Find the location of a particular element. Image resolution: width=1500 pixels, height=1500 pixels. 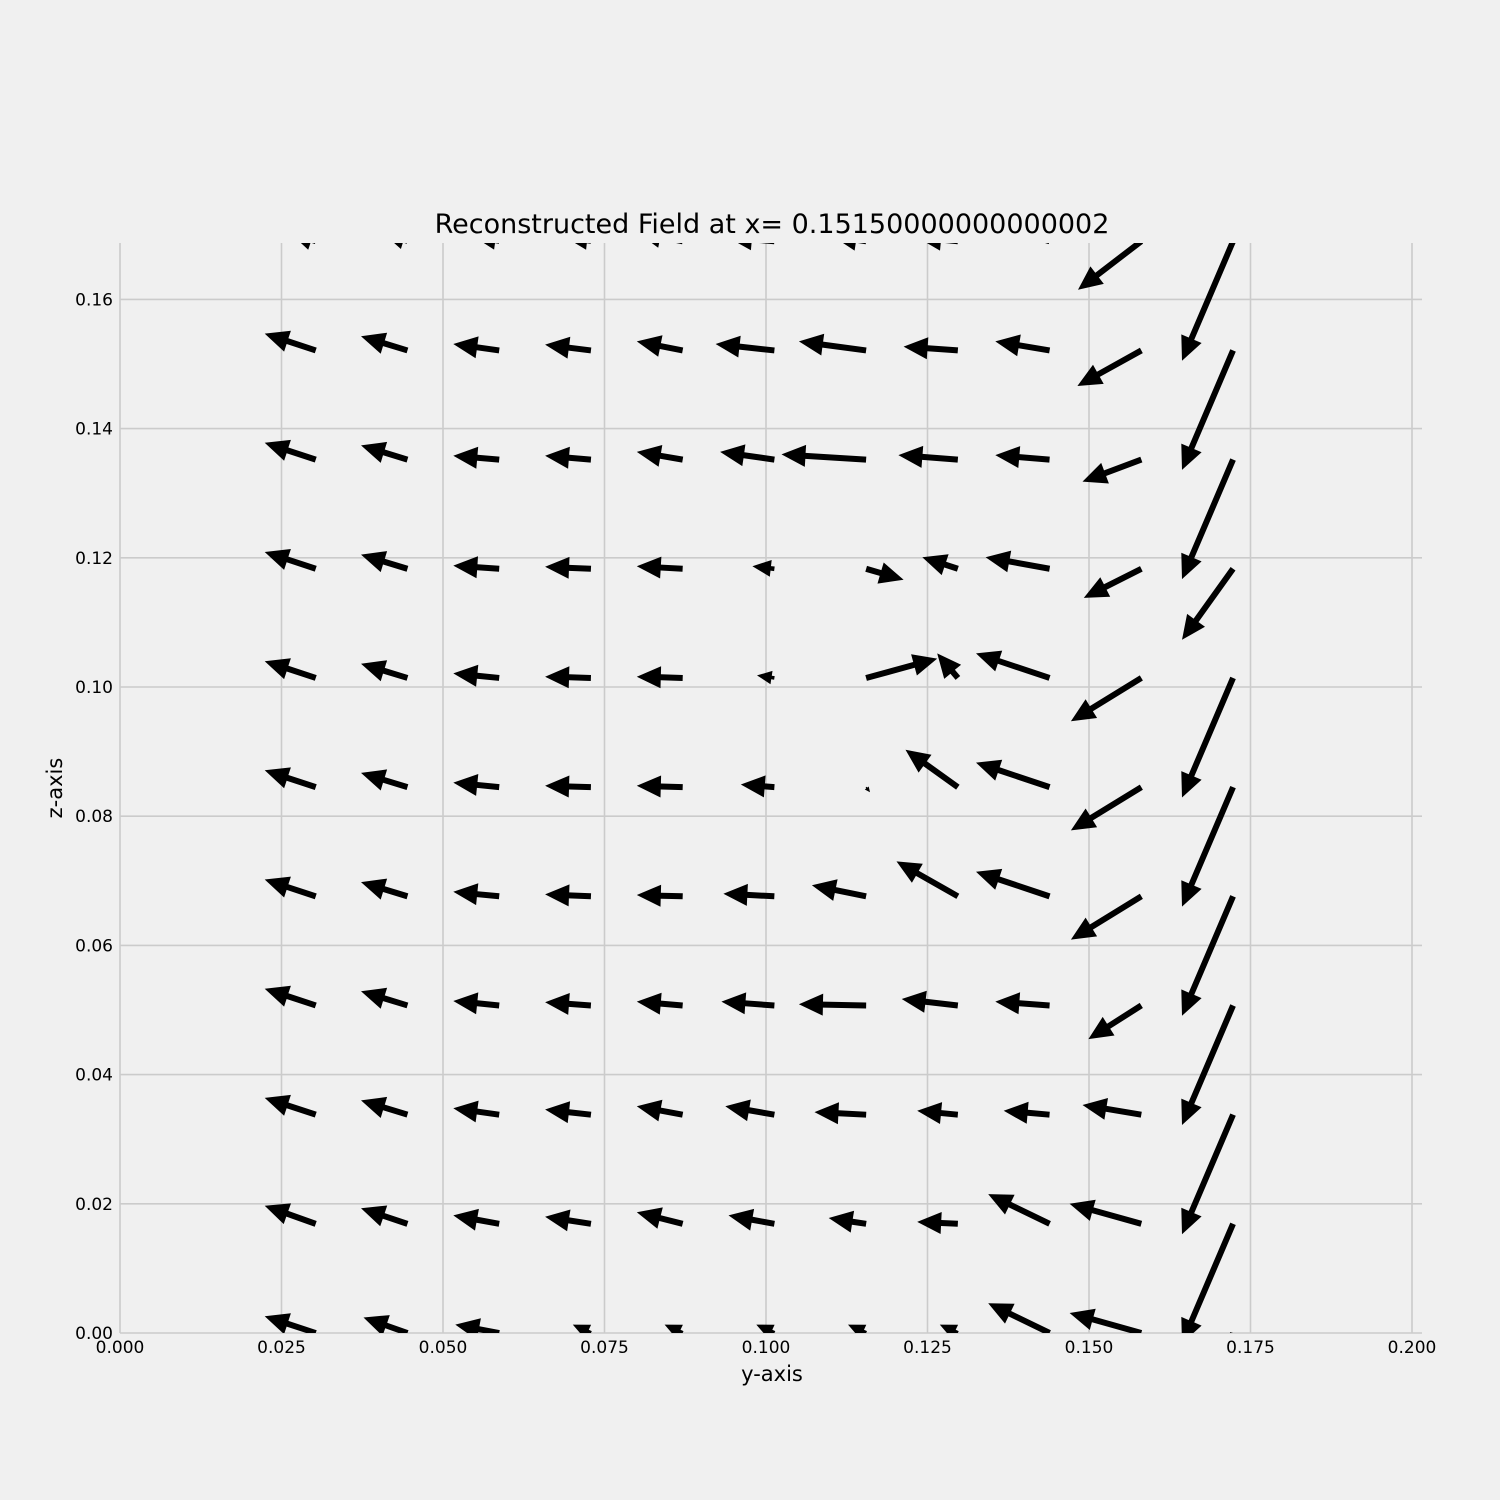

y-axis-label: z-axis is located at coordinates (55, 788).